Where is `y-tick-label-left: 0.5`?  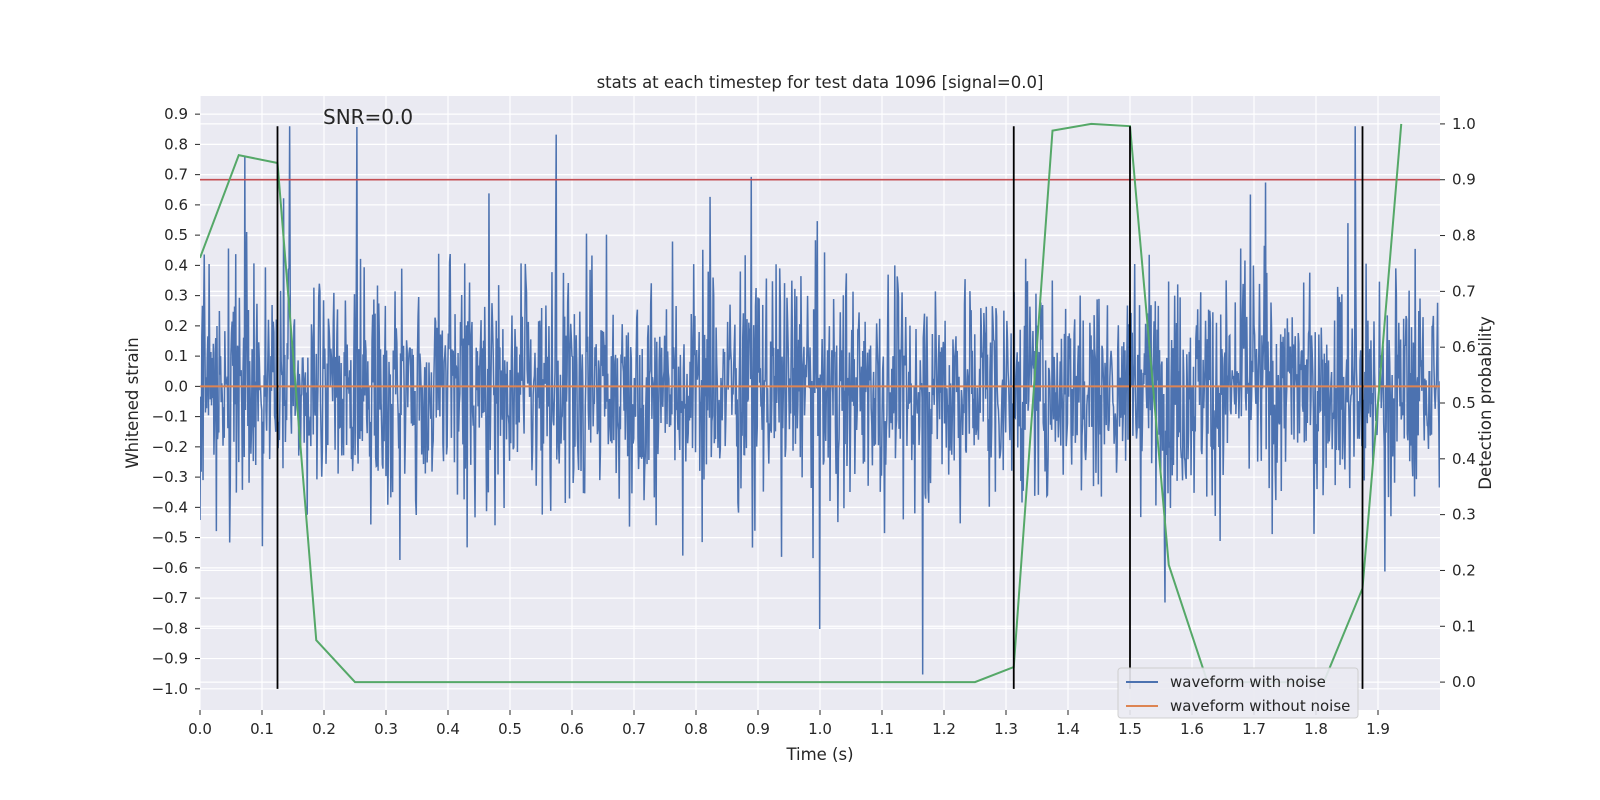 y-tick-label-left: 0.5 is located at coordinates (176, 235).